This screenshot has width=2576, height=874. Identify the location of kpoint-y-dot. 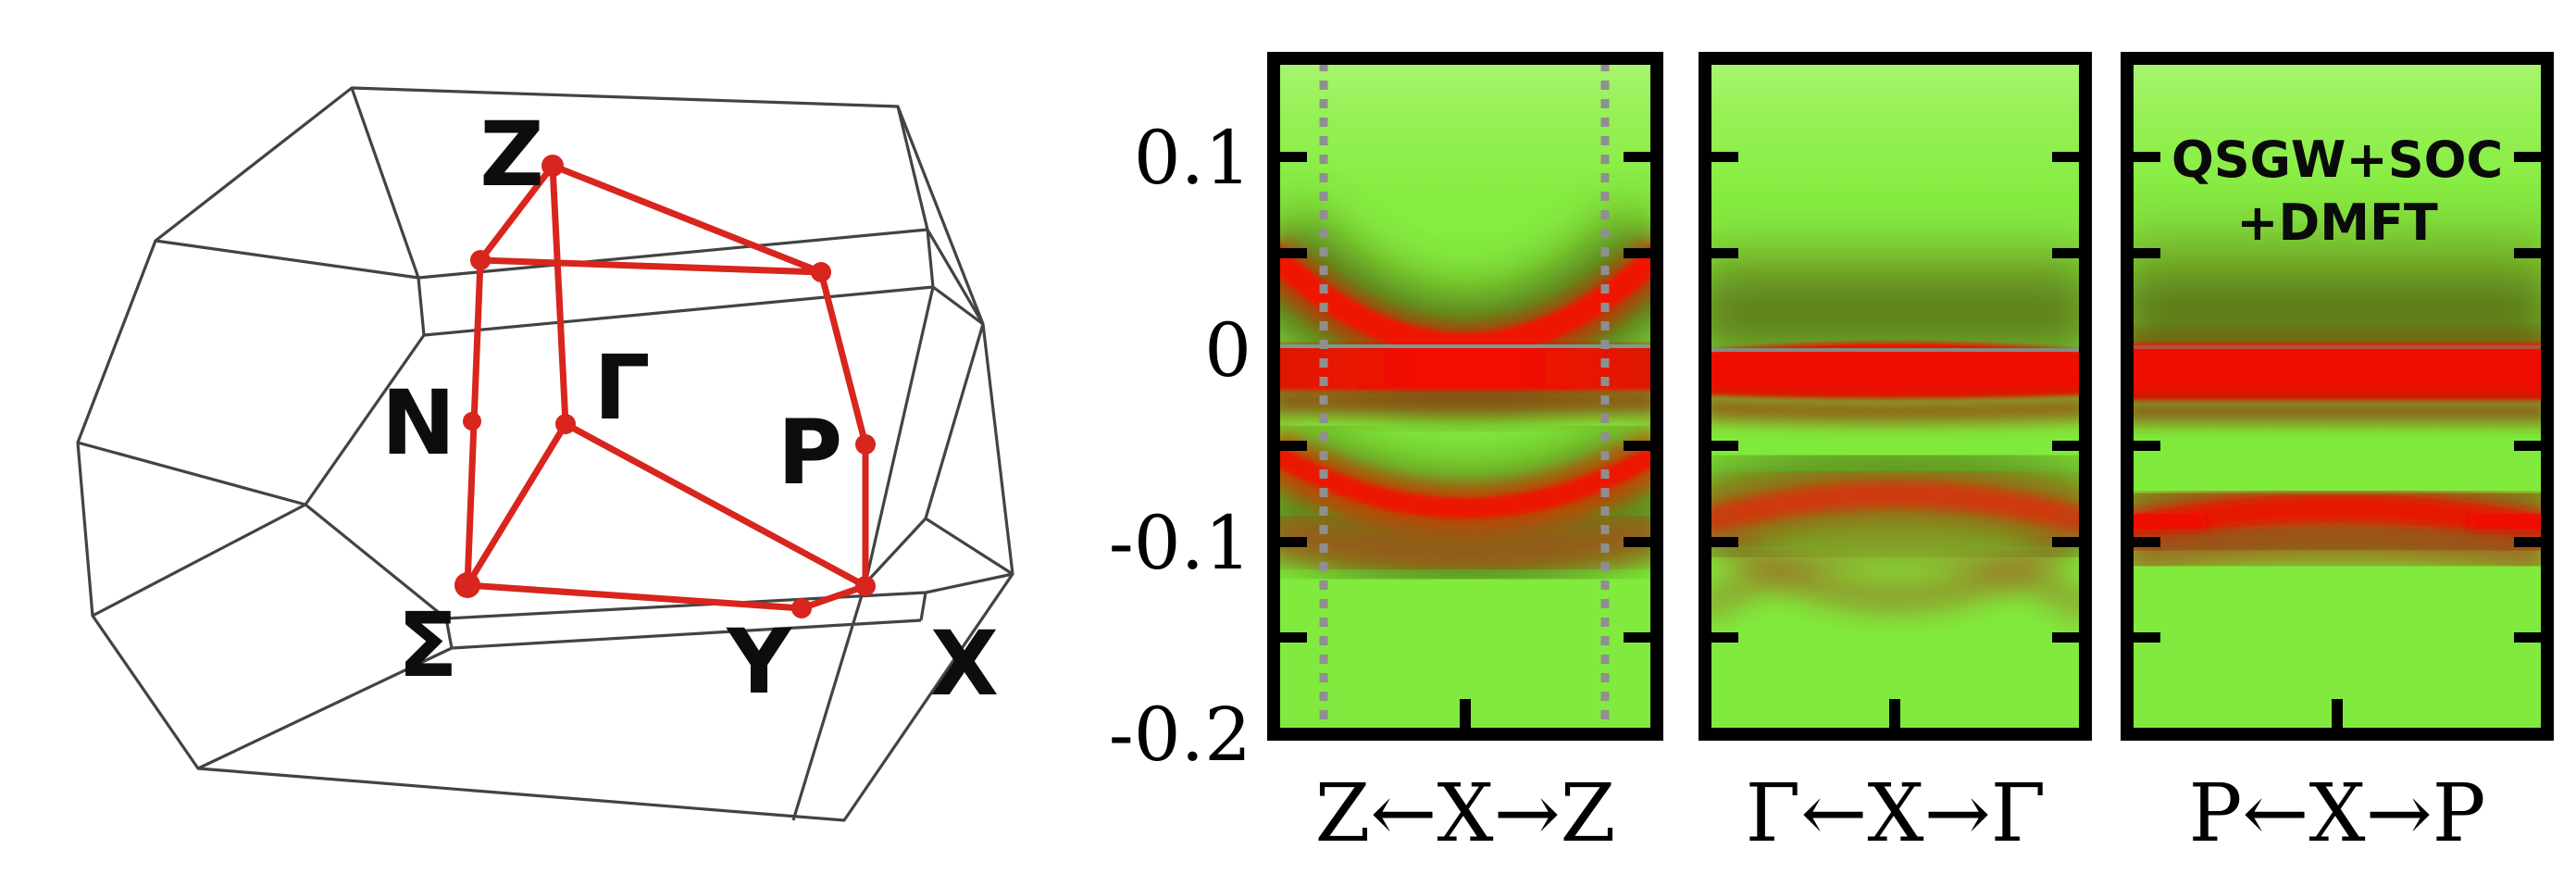
(801, 608).